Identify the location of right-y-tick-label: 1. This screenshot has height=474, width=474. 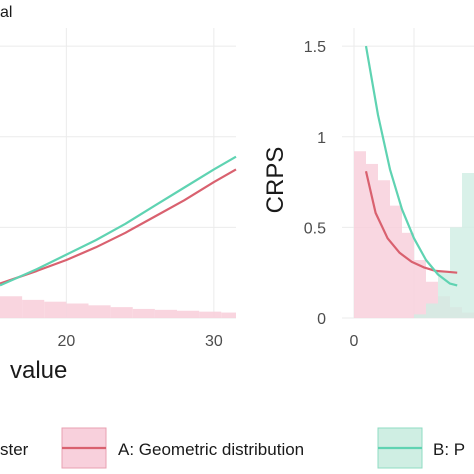
(321, 138).